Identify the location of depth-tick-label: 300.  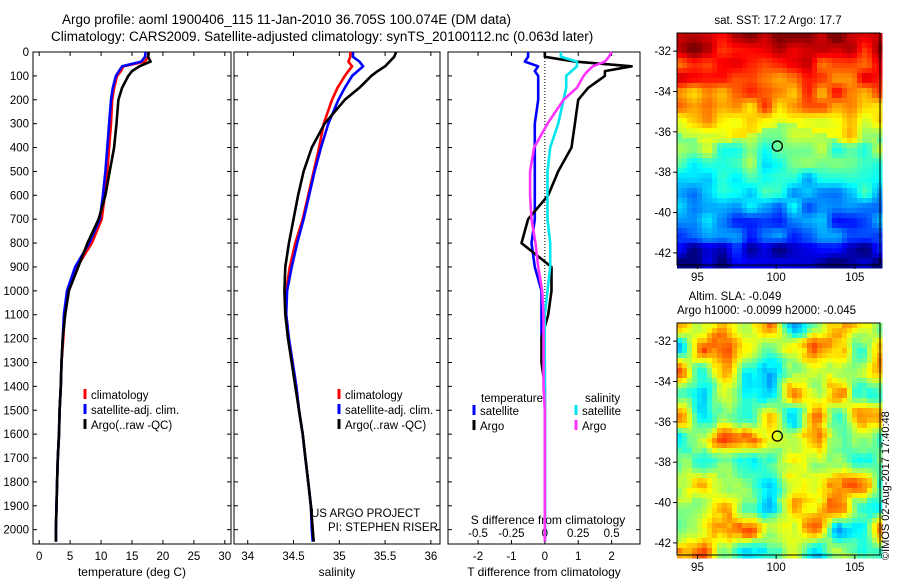
(19, 125).